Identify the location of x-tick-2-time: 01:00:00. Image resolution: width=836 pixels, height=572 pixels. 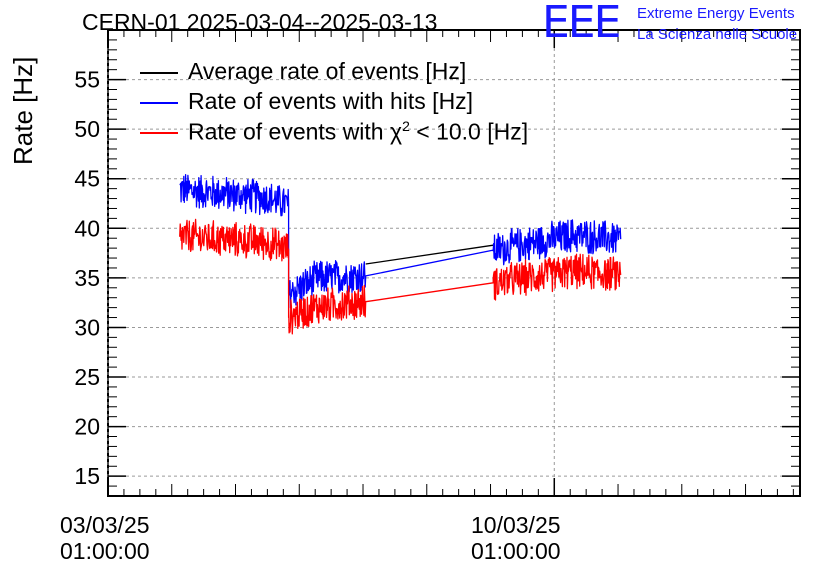
(516, 551).